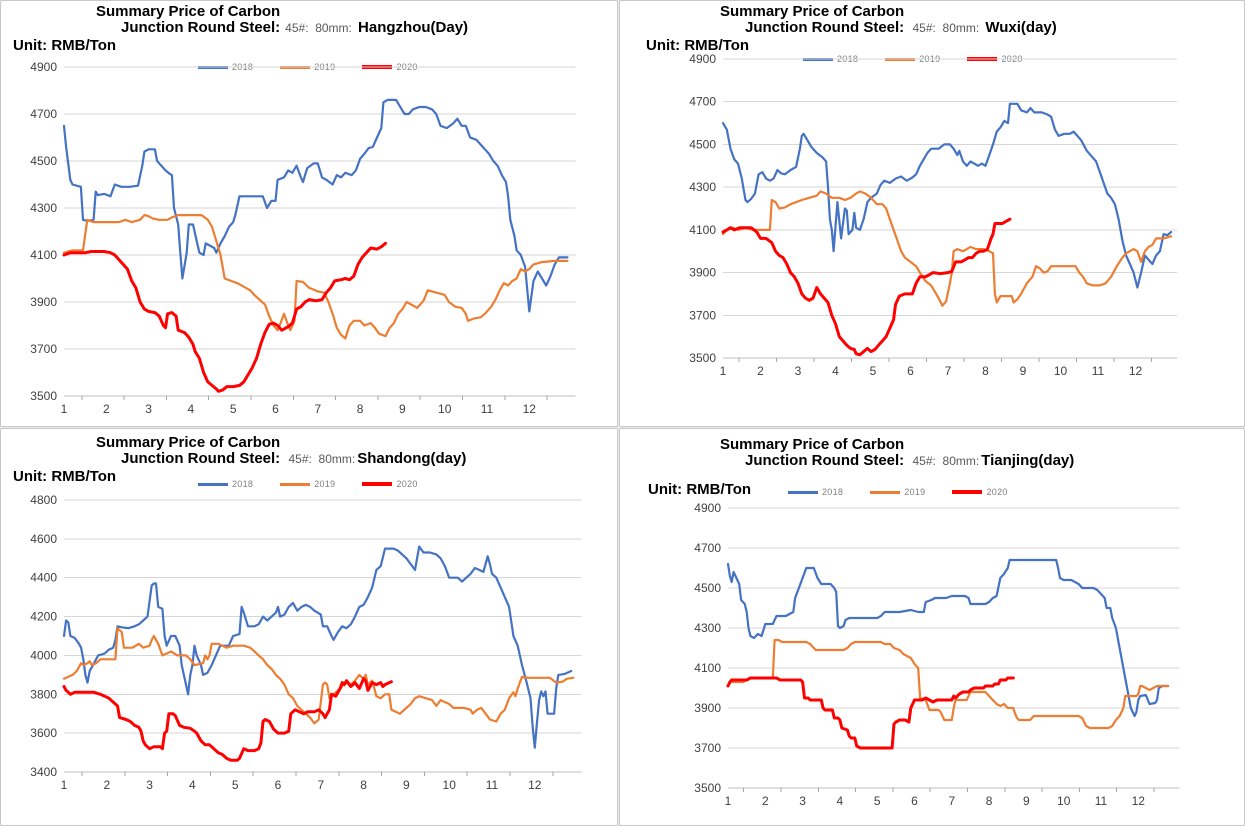 The width and height of the screenshot is (1245, 826). What do you see at coordinates (412, 458) in the screenshot?
I see `chart-title-city: Shandong(day)` at bounding box center [412, 458].